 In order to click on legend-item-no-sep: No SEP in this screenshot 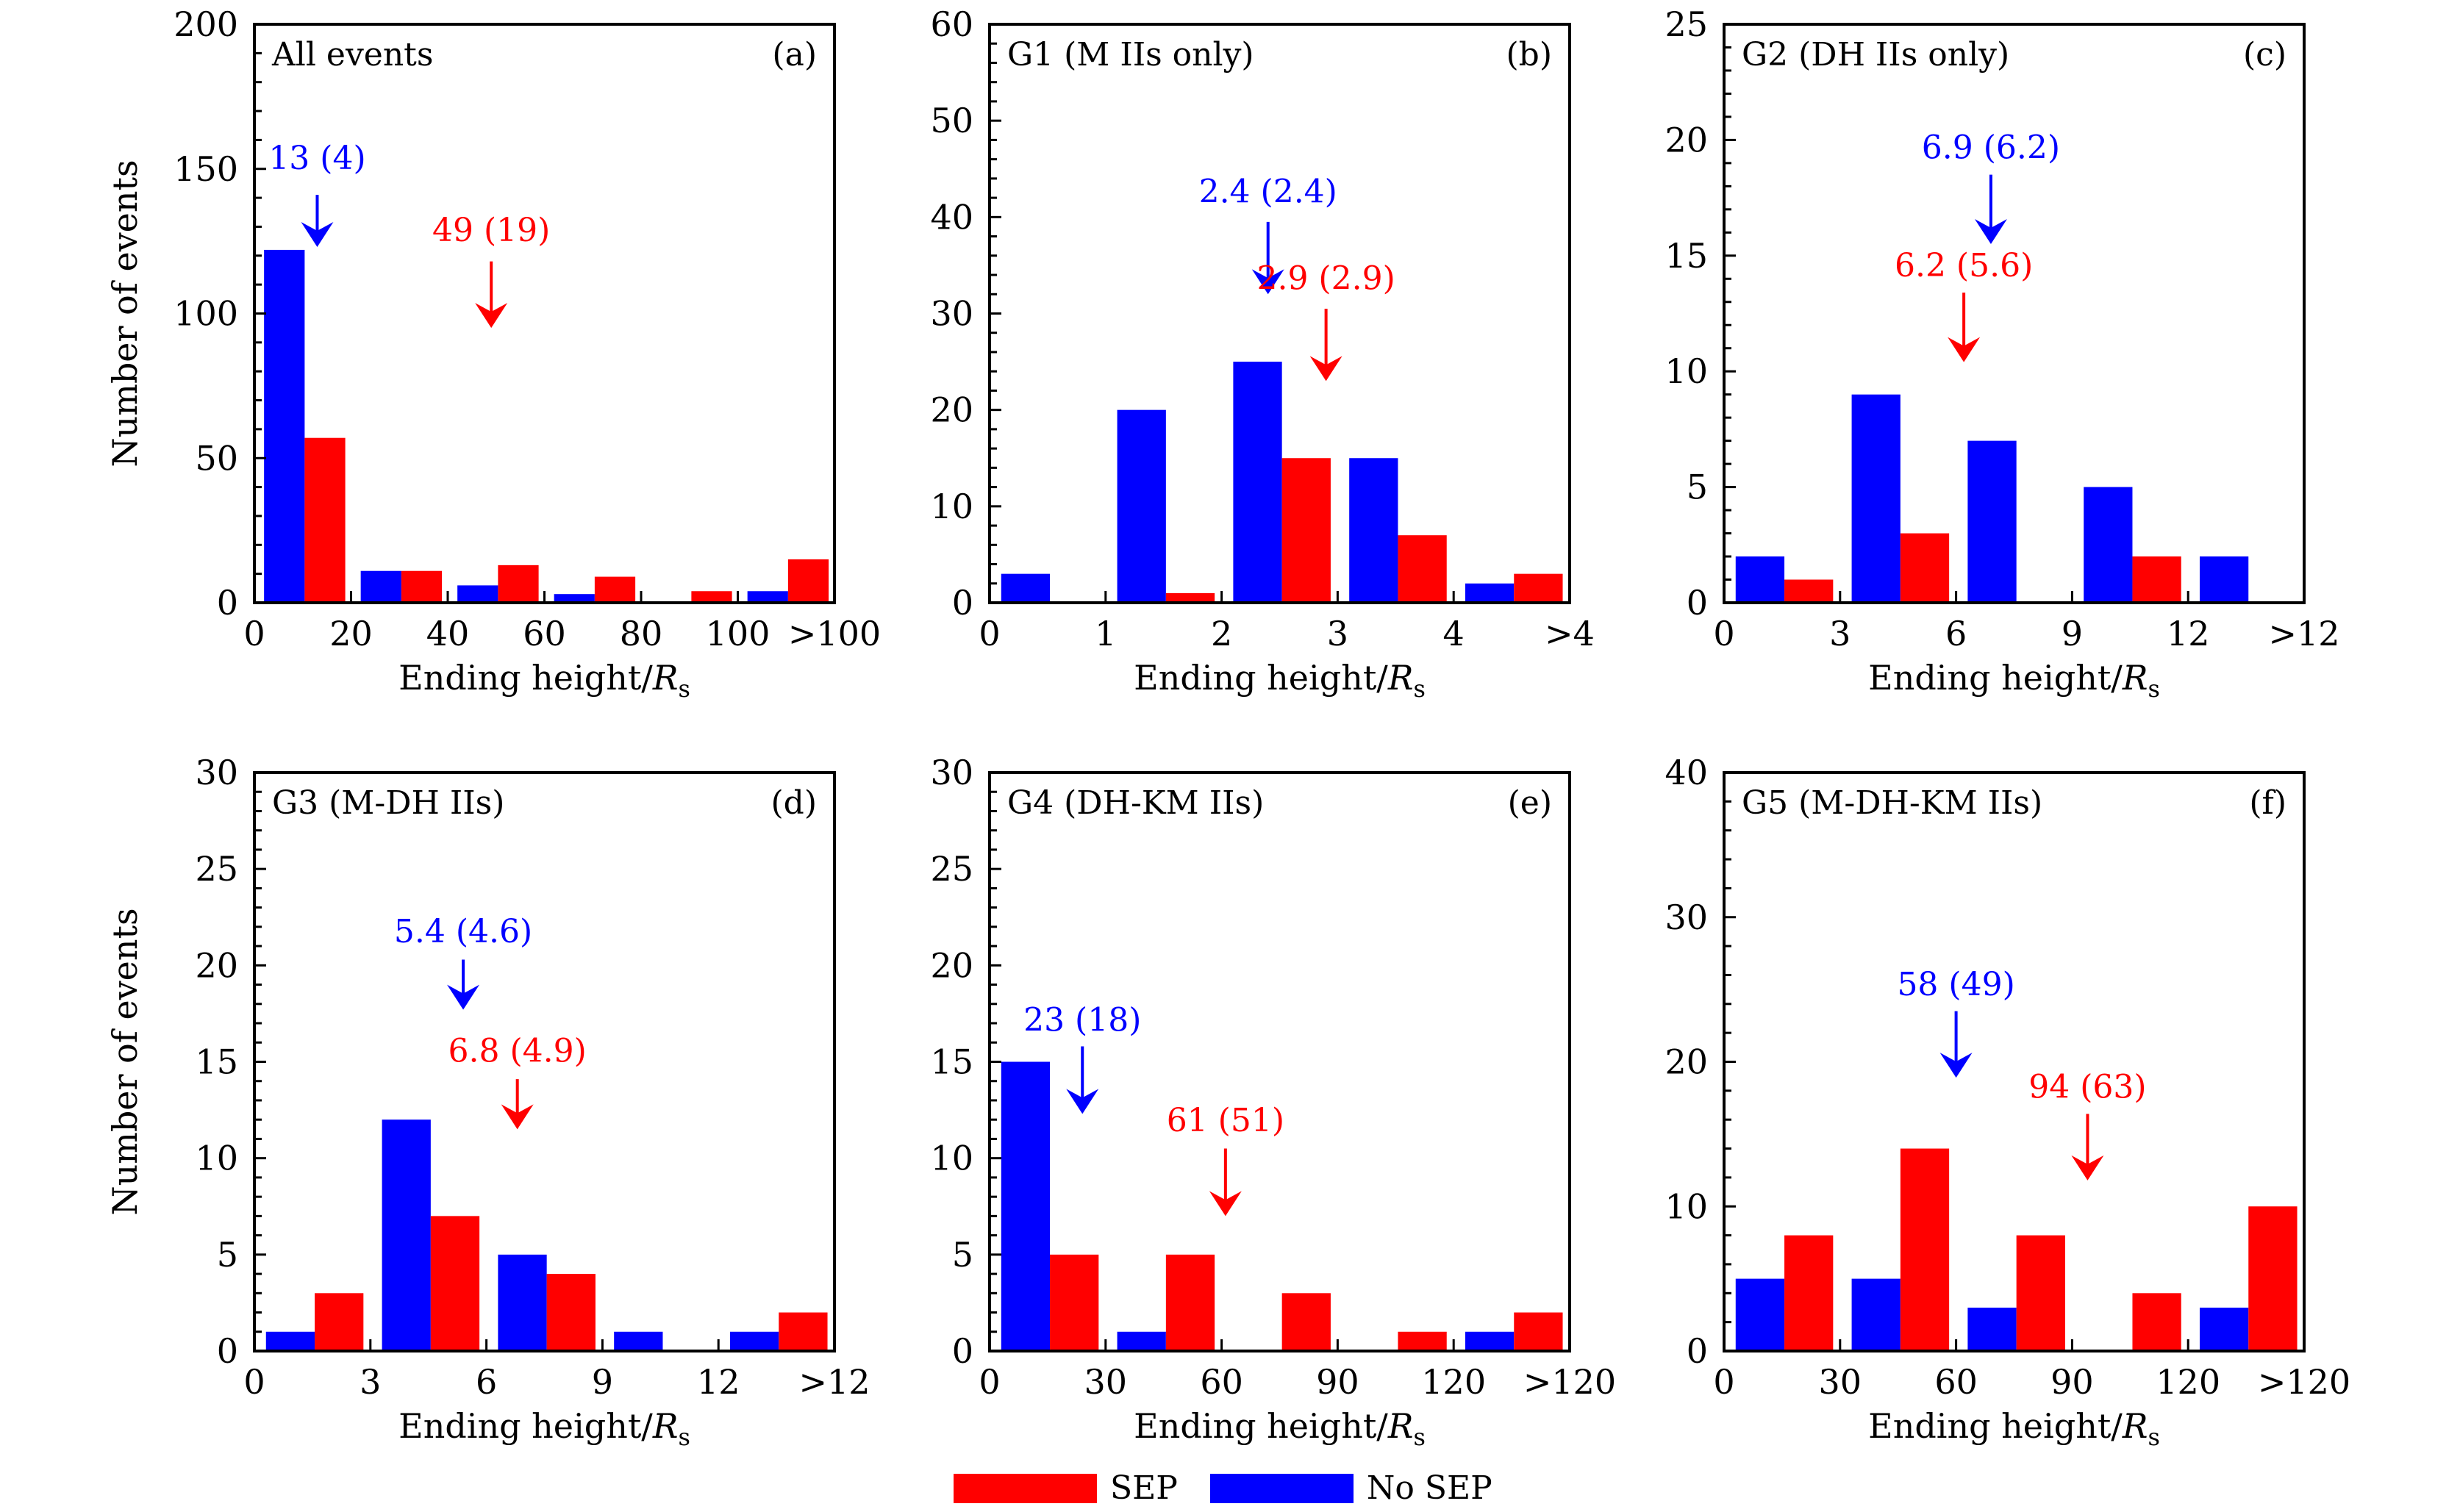, I will do `click(1350, 1488)`.